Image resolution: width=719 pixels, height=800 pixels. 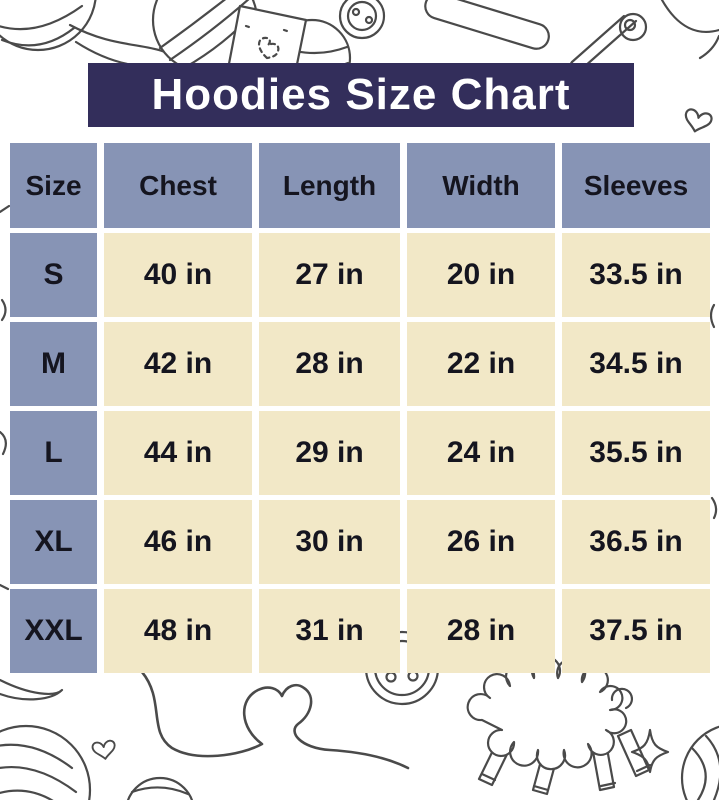 What do you see at coordinates (636, 275) in the screenshot?
I see `cell-s-sleeves: 33.5 in` at bounding box center [636, 275].